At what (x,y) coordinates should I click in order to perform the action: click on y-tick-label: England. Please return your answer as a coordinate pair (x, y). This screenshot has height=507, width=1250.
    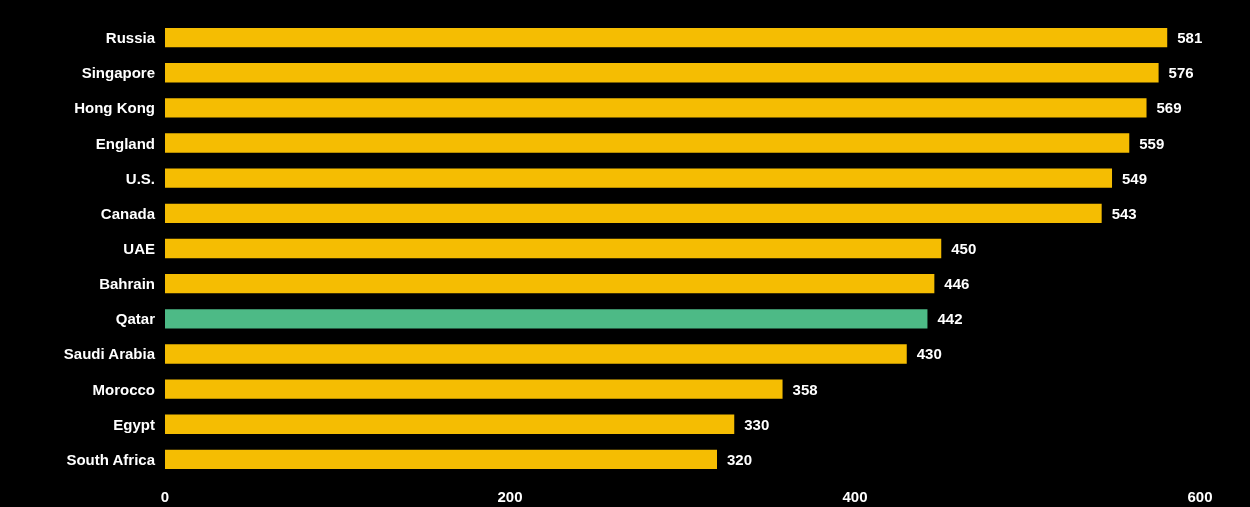
    Looking at the image, I should click on (125, 143).